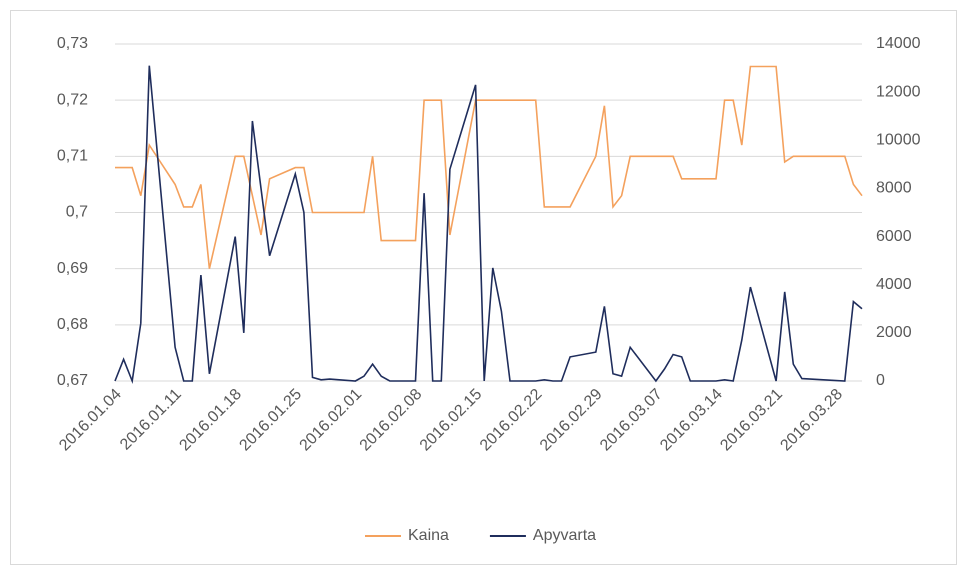 The image size is (958, 566). What do you see at coordinates (898, 91) in the screenshot?
I see `y2-tick-label: 12000` at bounding box center [898, 91].